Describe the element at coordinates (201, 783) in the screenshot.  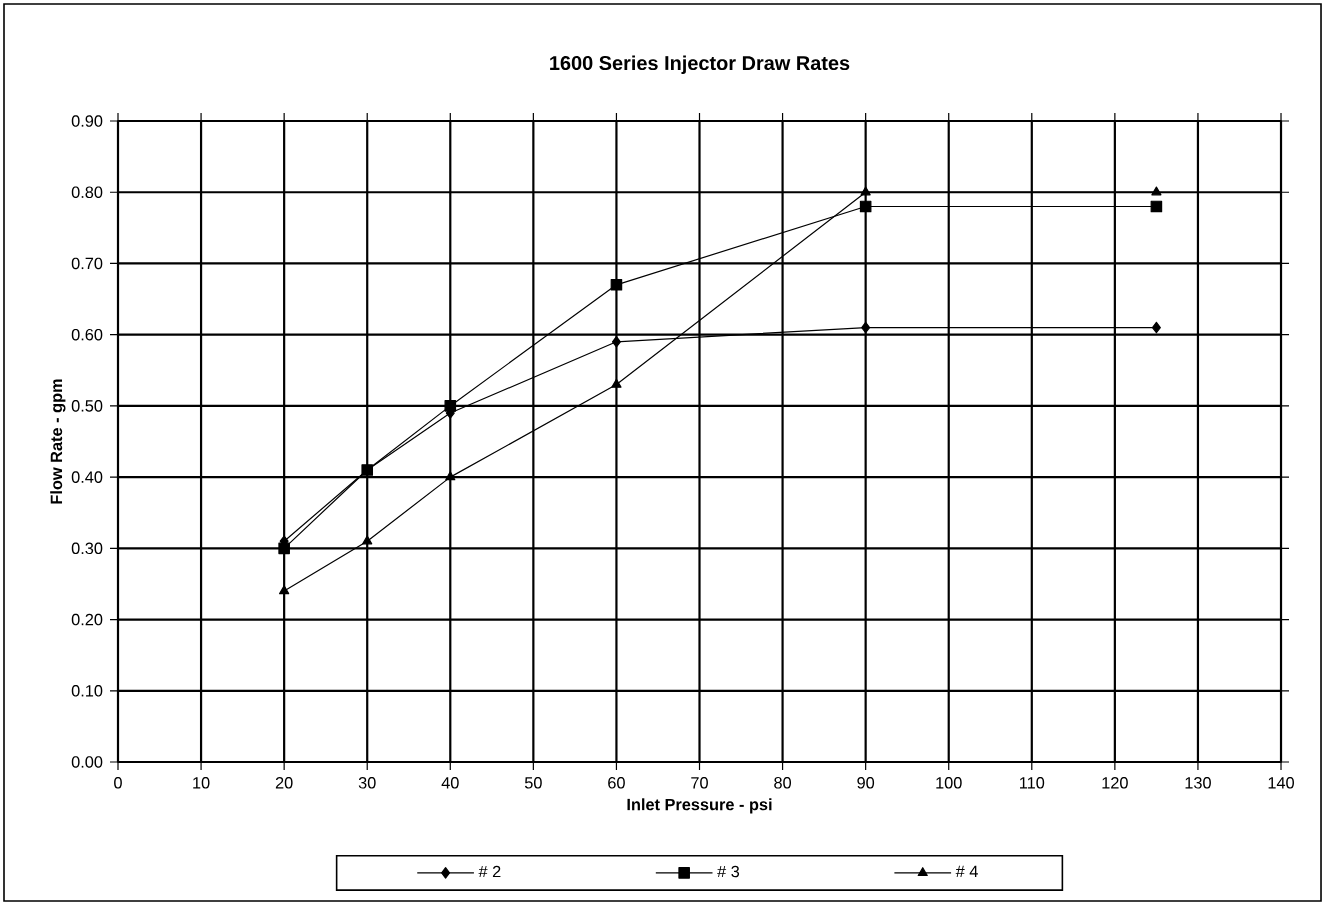
I see `x-tick-label: 10` at that location.